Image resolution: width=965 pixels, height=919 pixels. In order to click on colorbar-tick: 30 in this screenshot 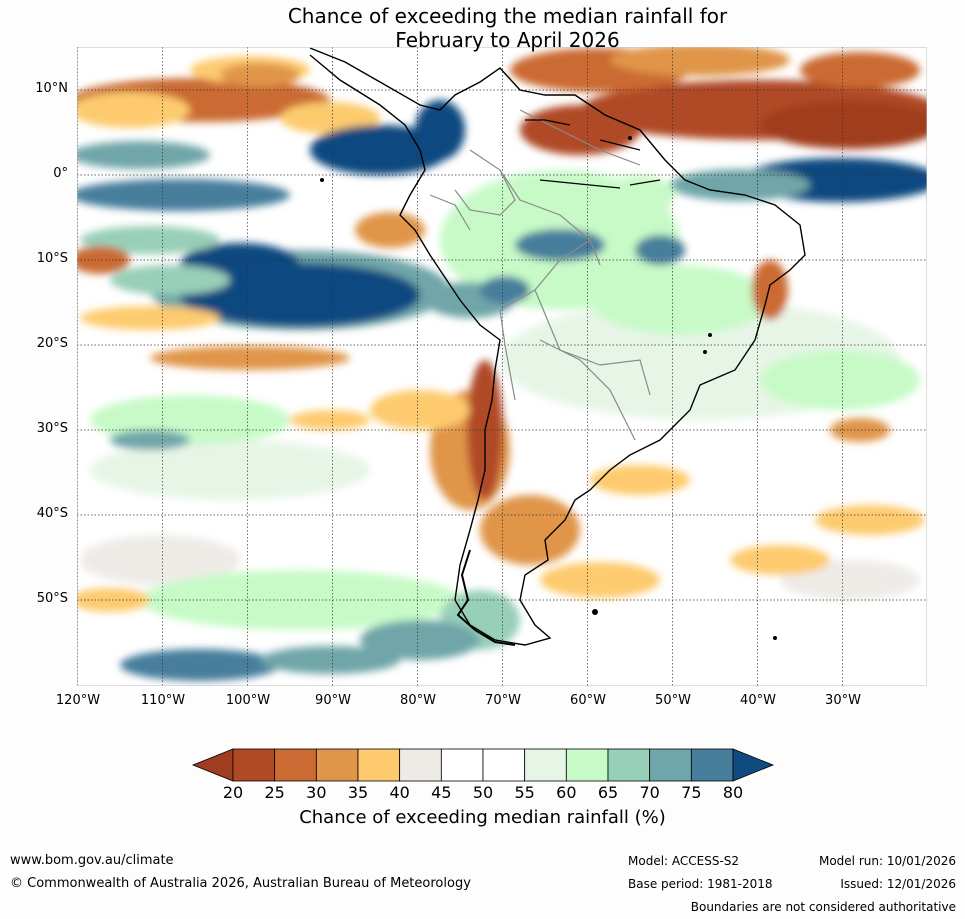, I will do `click(316, 792)`.